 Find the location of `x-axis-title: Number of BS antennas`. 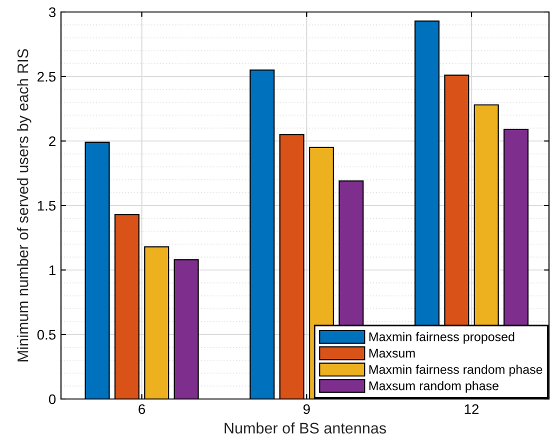

x-axis-title: Number of BS antennas is located at coordinates (305, 428).